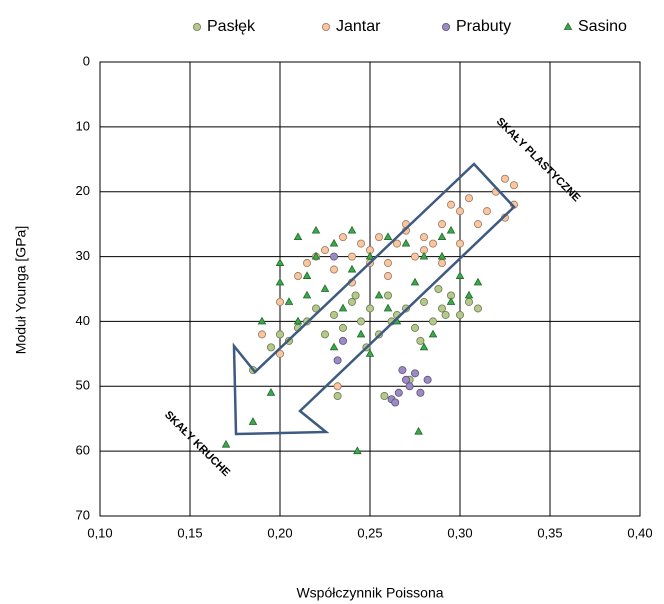 This screenshot has width=664, height=604. Describe the element at coordinates (231, 26) in the screenshot. I see `legend-label: Pasłęk` at that location.